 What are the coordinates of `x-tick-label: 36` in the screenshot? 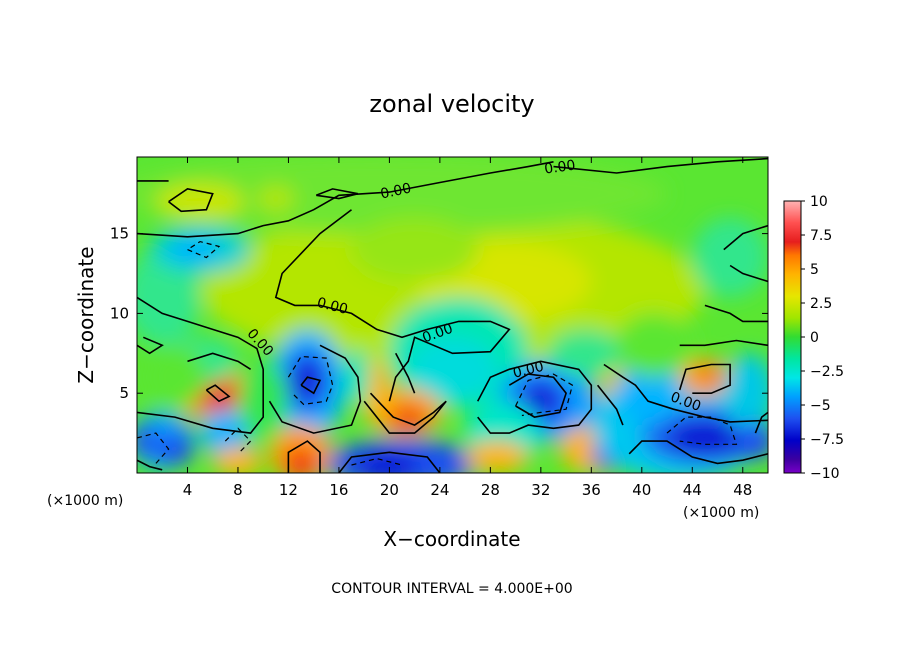 It's located at (591, 490).